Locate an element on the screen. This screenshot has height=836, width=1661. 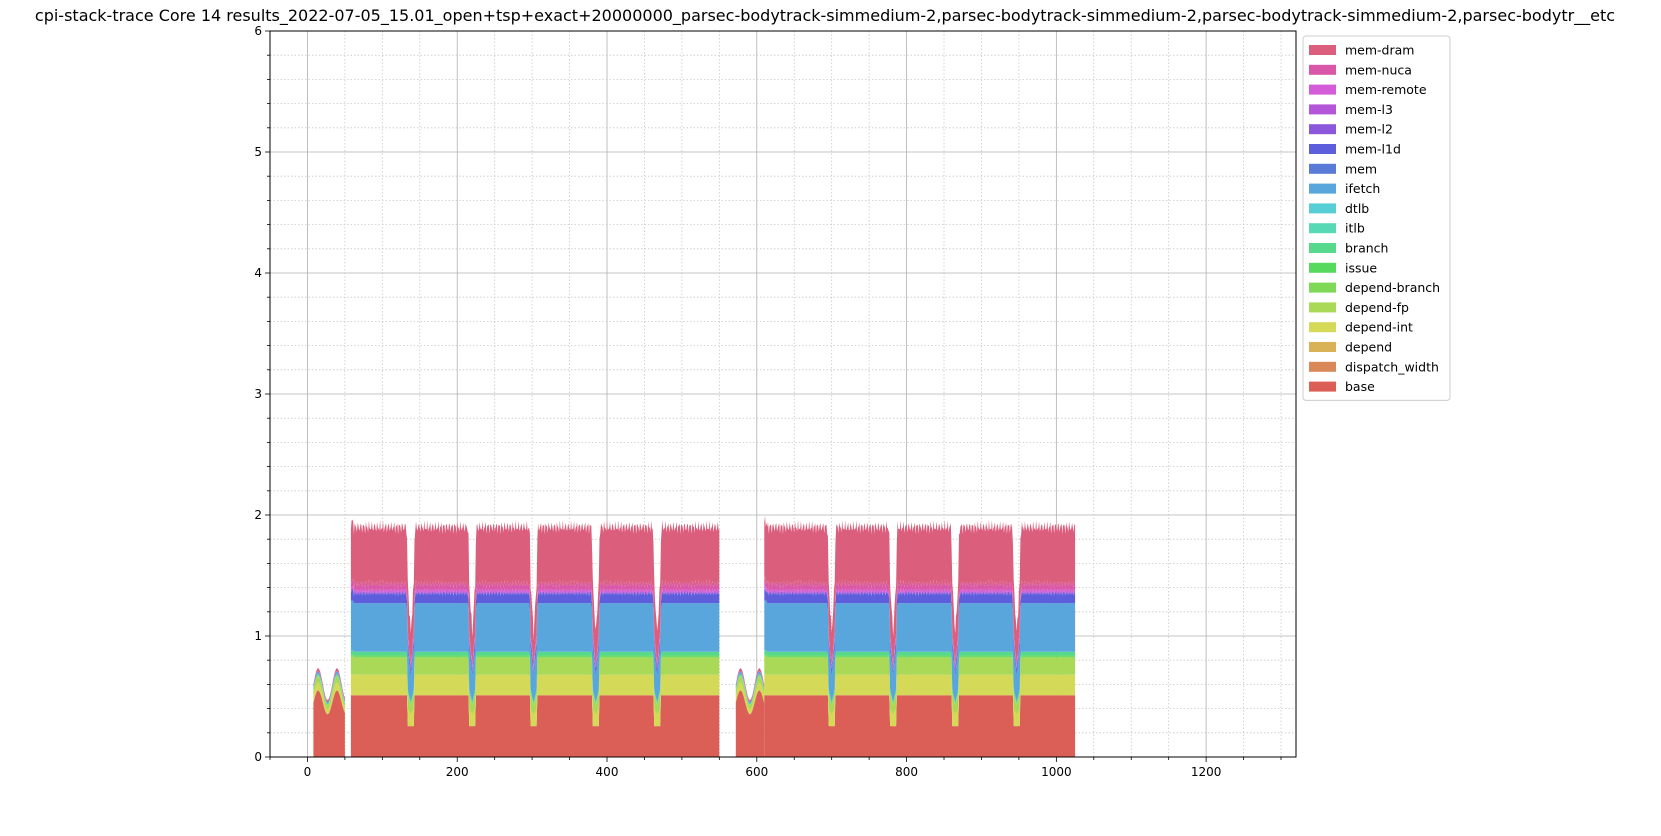
y-tick-label: 4 is located at coordinates (258, 273).